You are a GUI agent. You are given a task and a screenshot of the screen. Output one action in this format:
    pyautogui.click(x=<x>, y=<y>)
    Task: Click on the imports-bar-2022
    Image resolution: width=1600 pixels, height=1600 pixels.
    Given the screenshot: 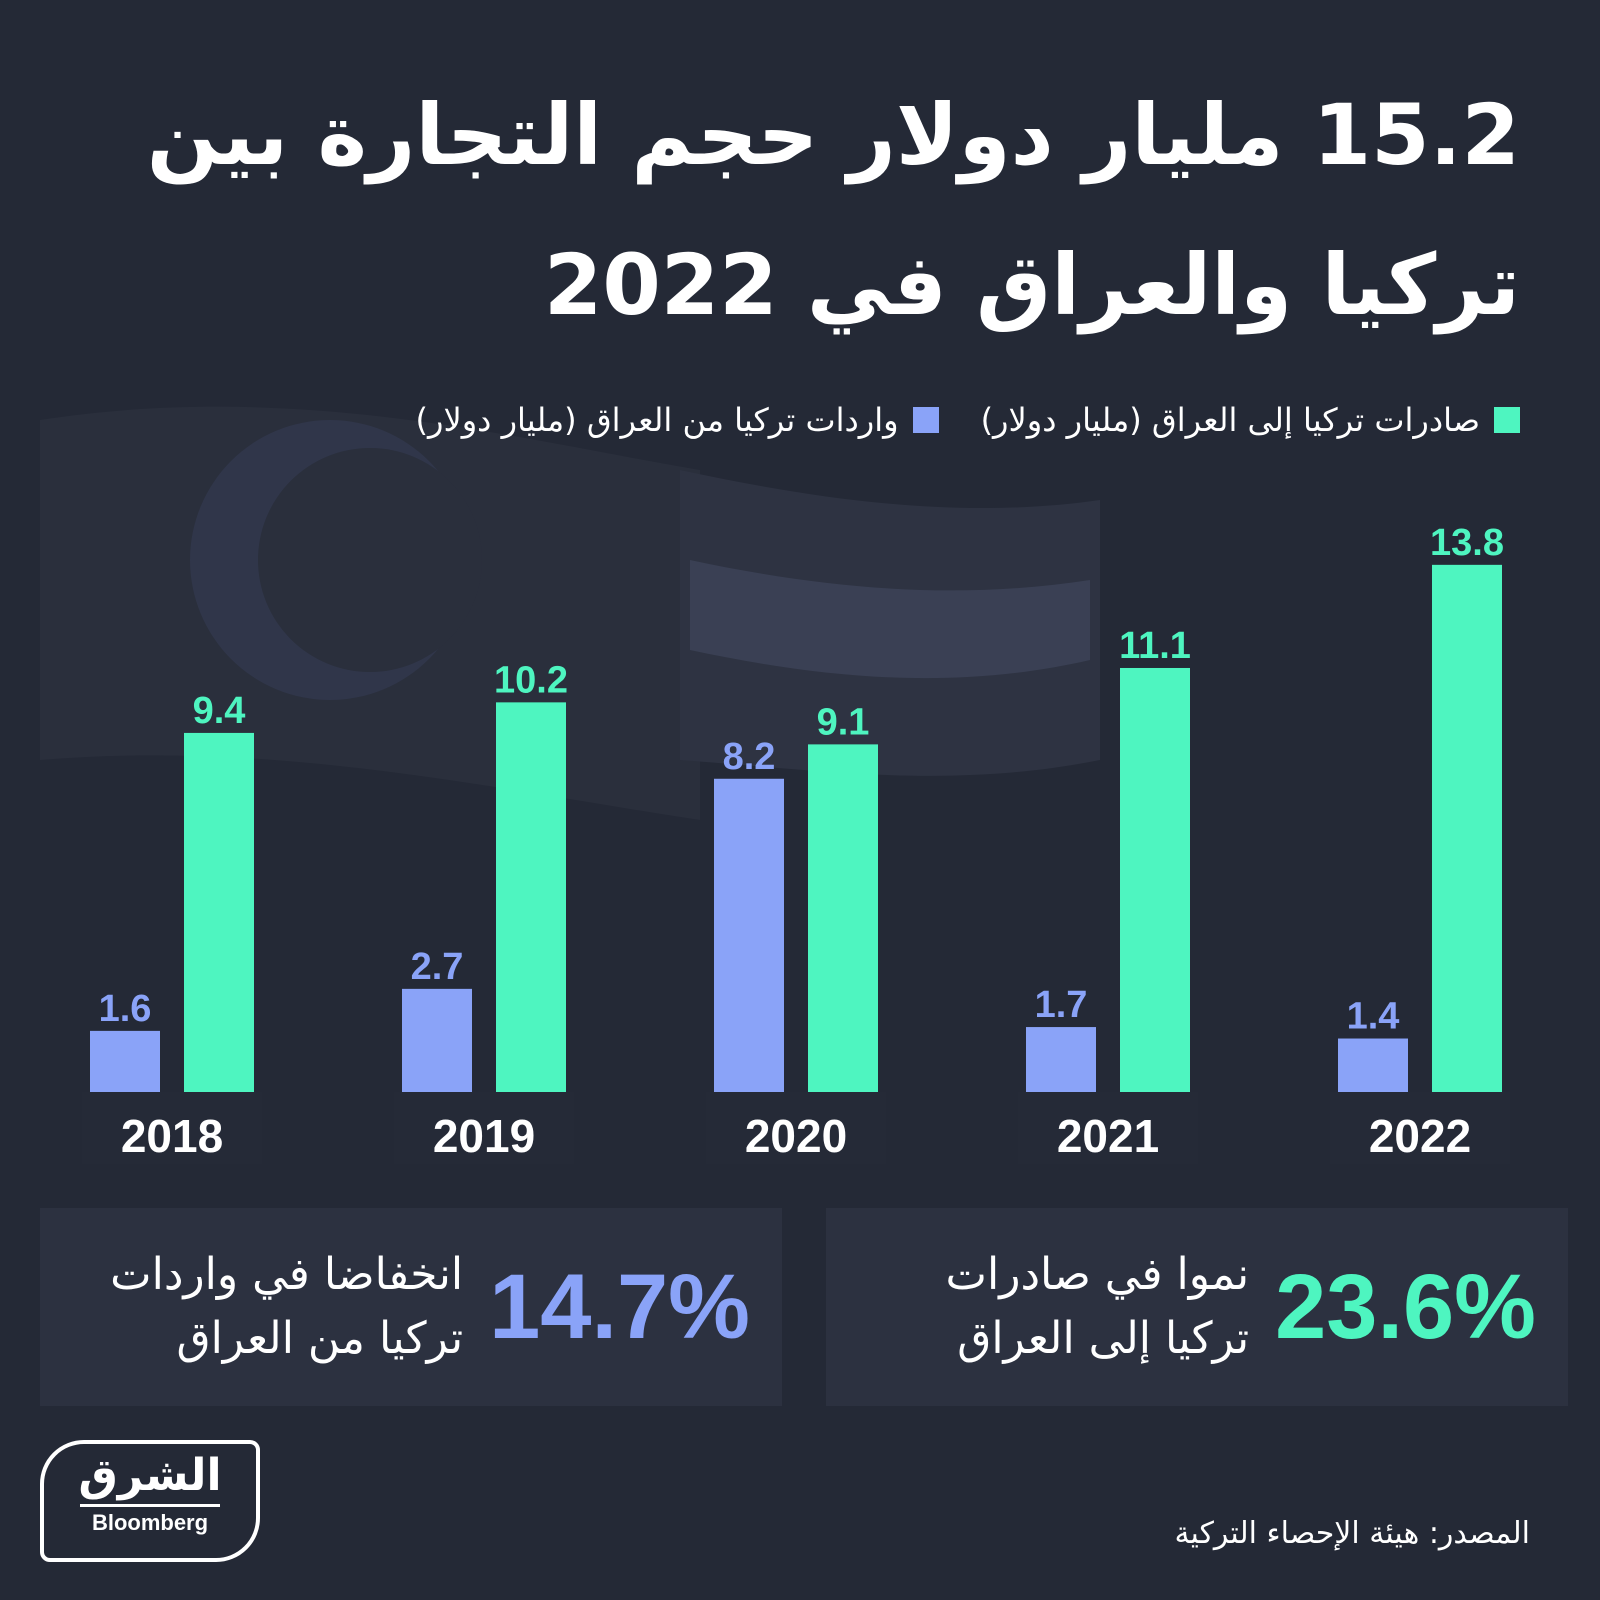 What is the action you would take?
    pyautogui.click(x=1373, y=1065)
    